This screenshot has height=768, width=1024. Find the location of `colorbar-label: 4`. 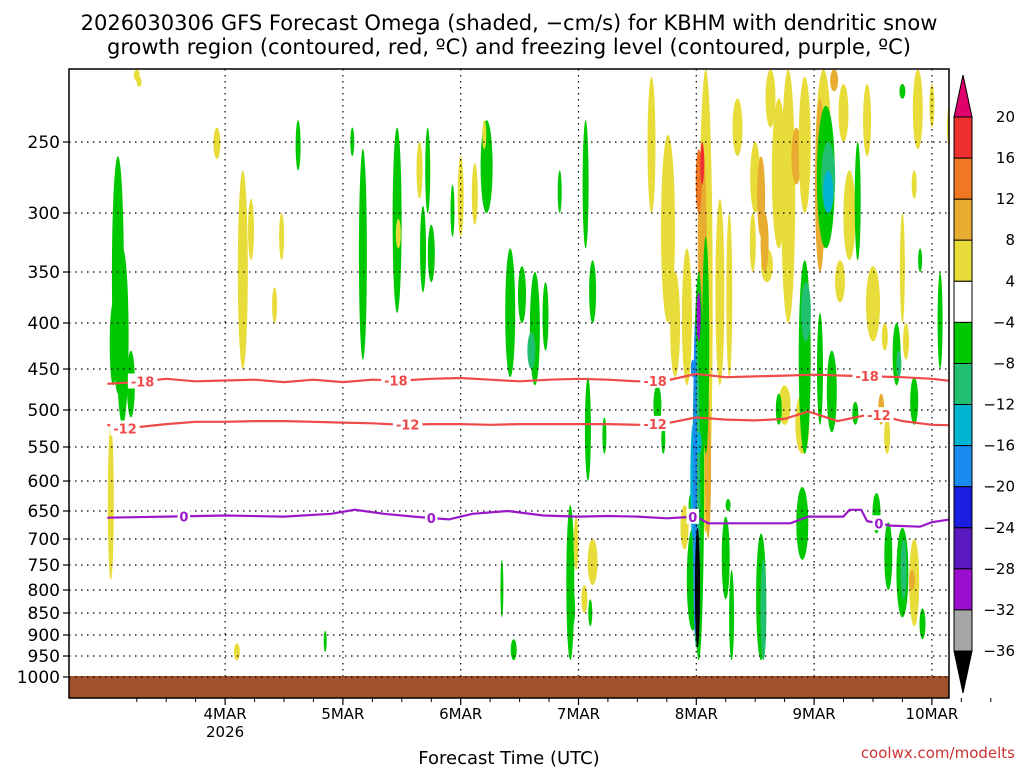

colorbar-label: 4 is located at coordinates (1010, 281).